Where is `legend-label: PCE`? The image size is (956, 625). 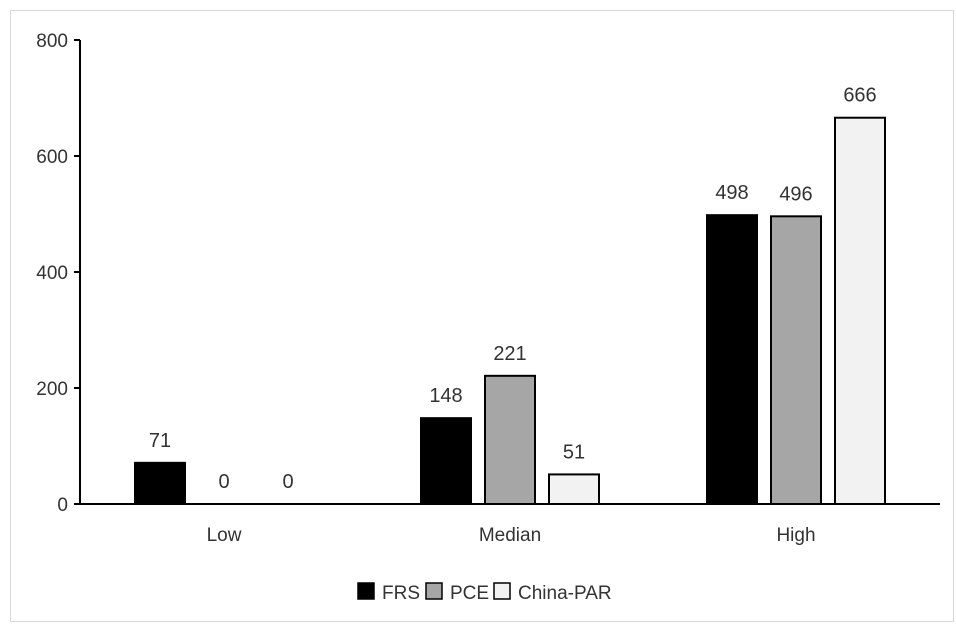
legend-label: PCE is located at coordinates (469, 593).